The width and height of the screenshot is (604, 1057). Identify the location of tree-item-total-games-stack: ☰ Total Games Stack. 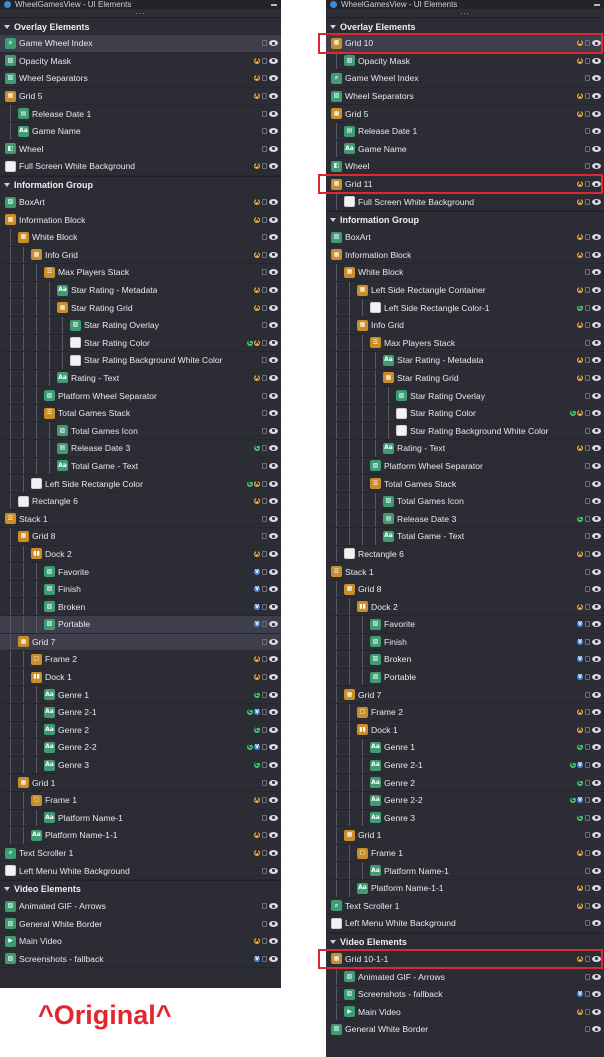
(465, 484).